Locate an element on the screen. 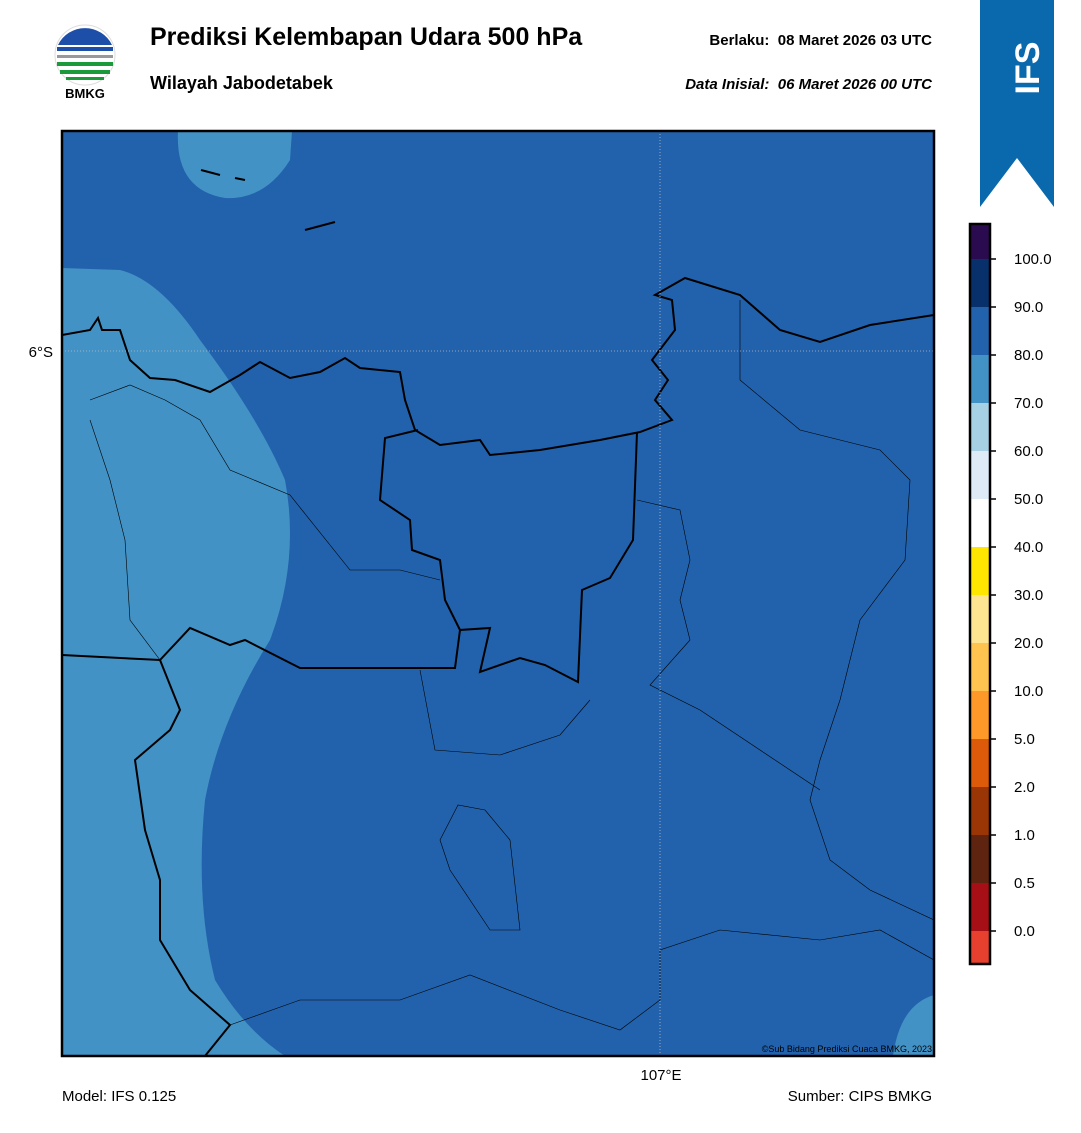 The image size is (1081, 1133). colorbar-label: 80.0 is located at coordinates (1028, 355).